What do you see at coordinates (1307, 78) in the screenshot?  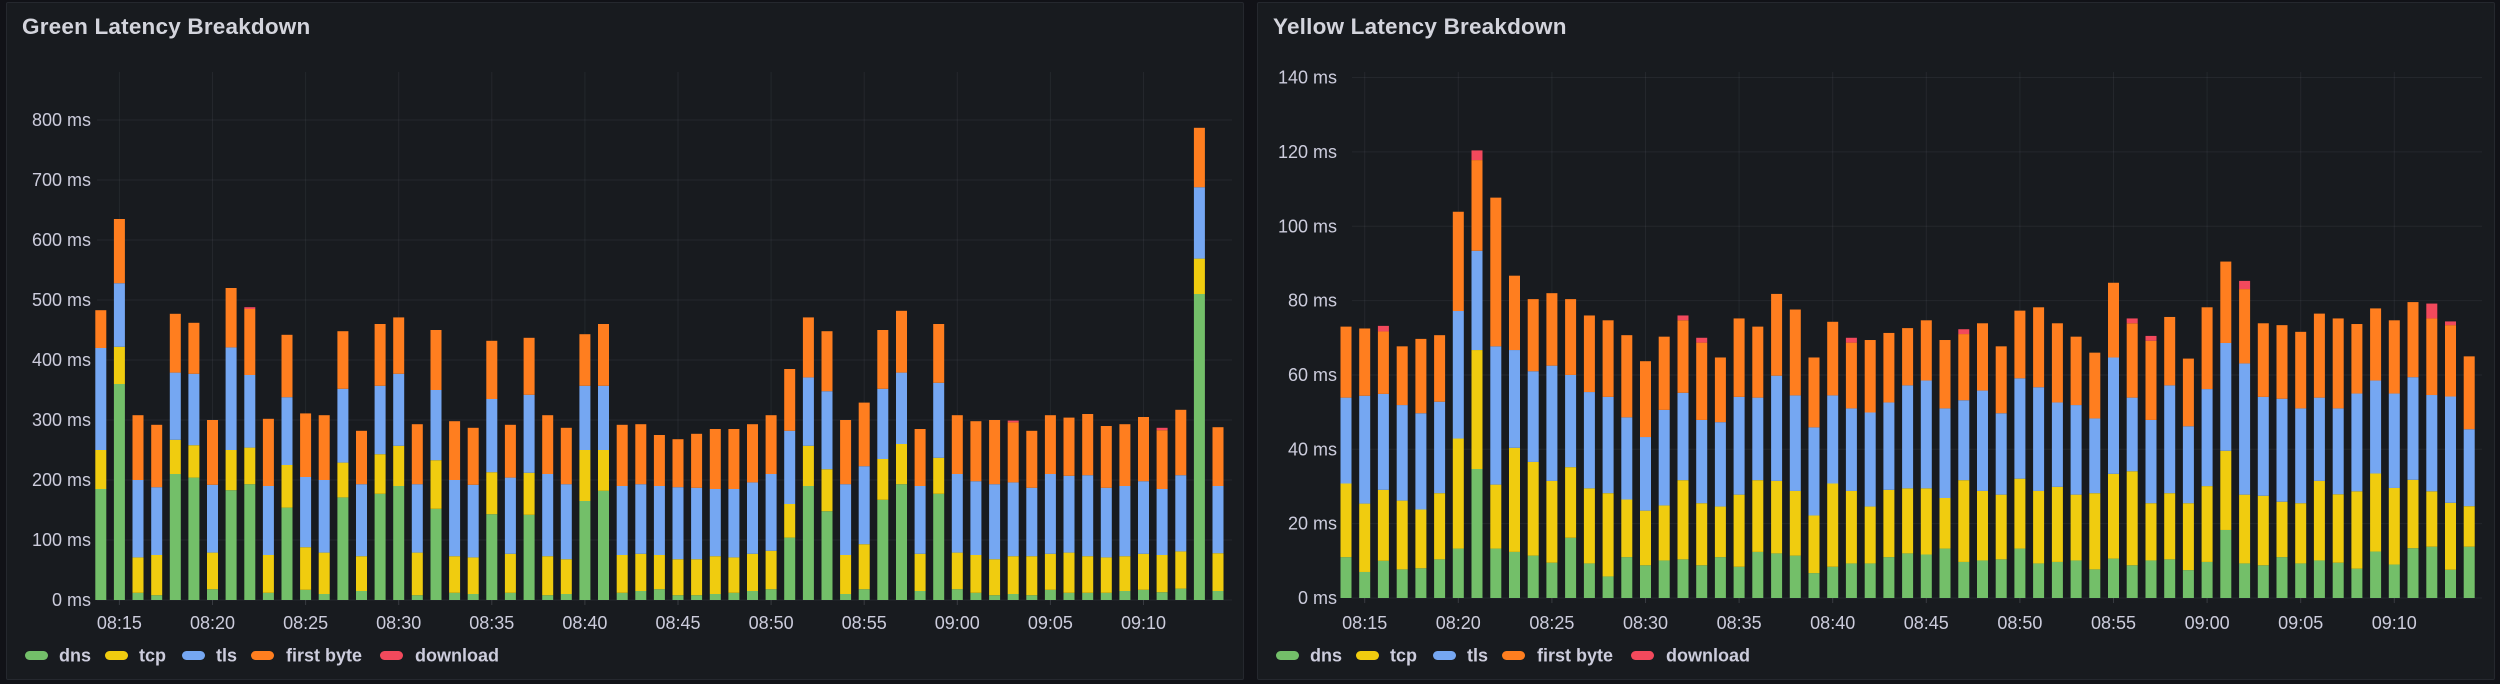 I see `svg-text: 140 ms` at bounding box center [1307, 78].